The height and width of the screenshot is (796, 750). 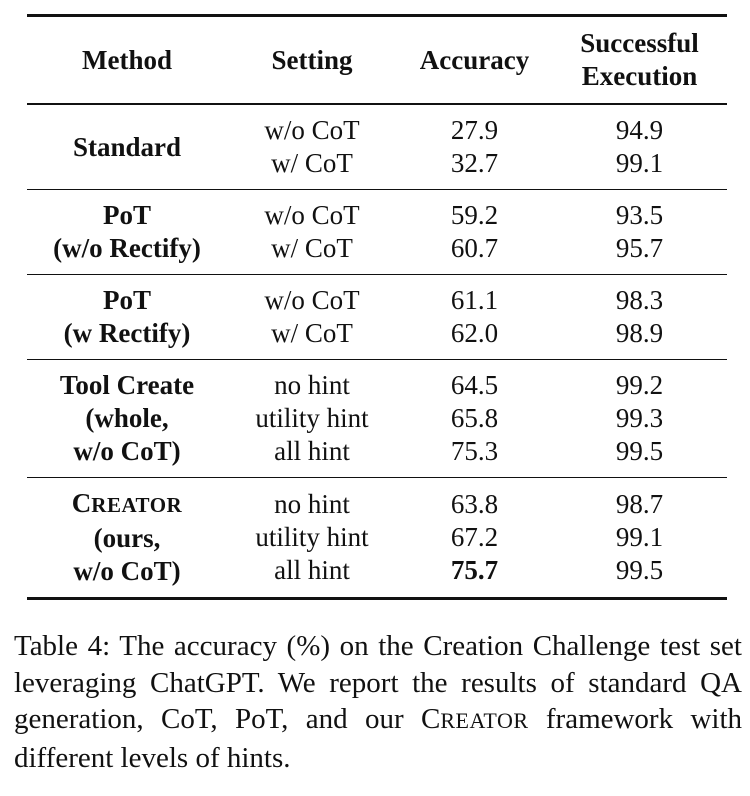 I want to click on method-name-line: Standard, so click(x=127, y=146).